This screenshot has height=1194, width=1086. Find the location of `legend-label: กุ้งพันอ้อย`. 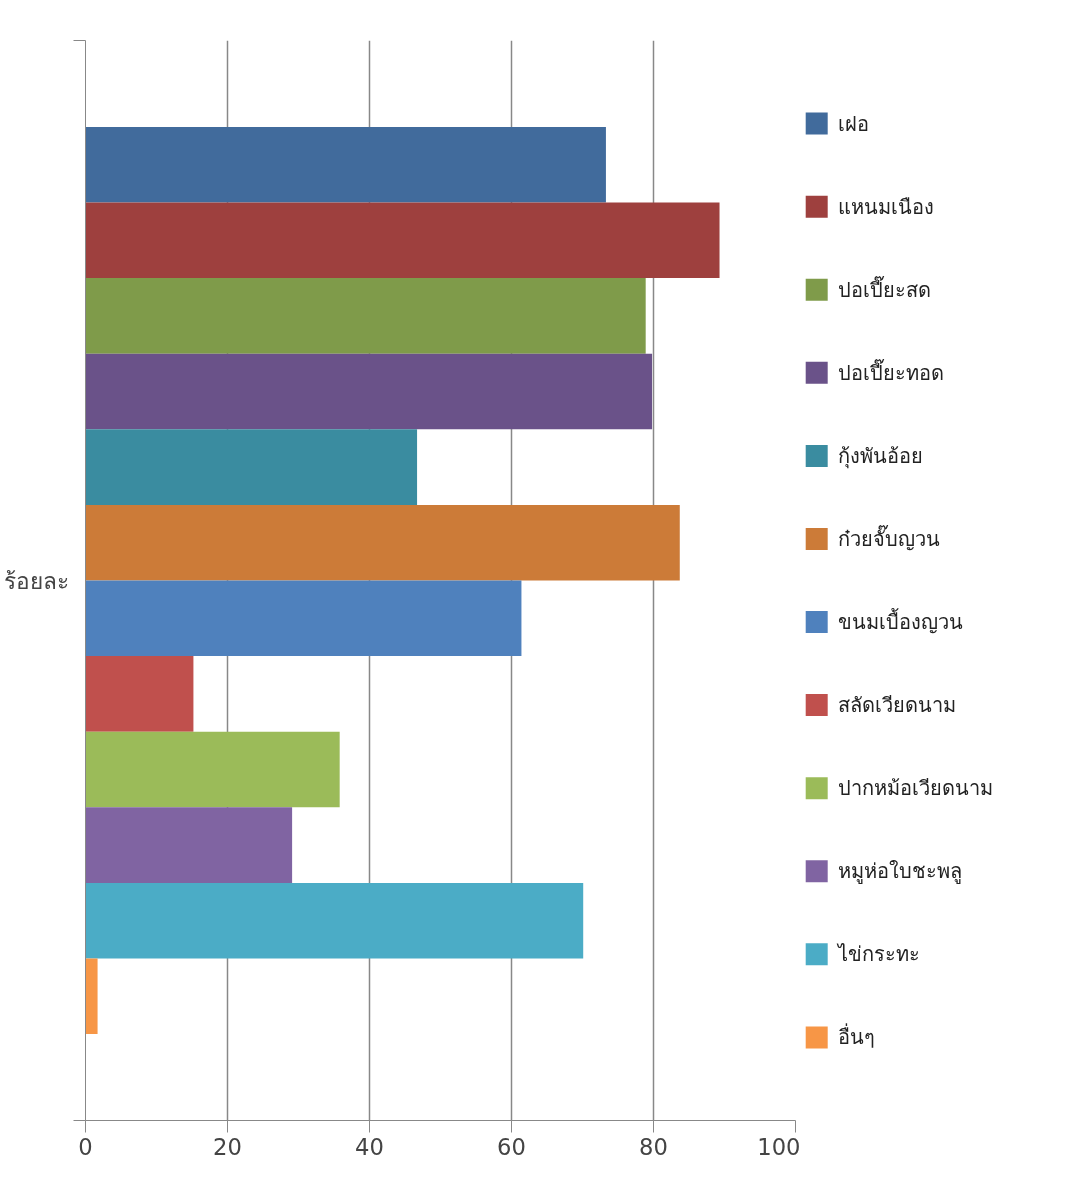

legend-label: กุ้งพันอ้อย is located at coordinates (881, 456).